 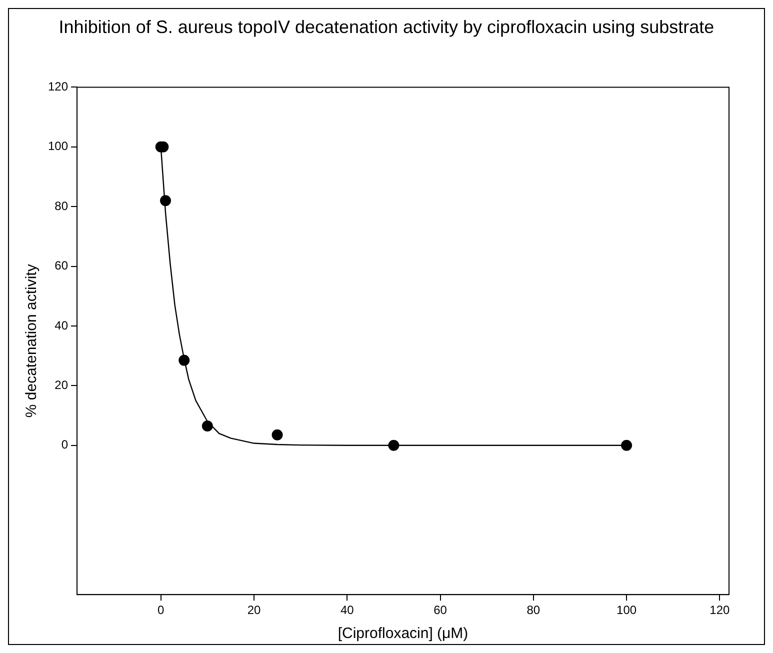 What do you see at coordinates (387, 27) in the screenshot?
I see `chart-title: Inhibition of S. aureus topoIV decatenation activity by ciprofloxacin using substrate` at bounding box center [387, 27].